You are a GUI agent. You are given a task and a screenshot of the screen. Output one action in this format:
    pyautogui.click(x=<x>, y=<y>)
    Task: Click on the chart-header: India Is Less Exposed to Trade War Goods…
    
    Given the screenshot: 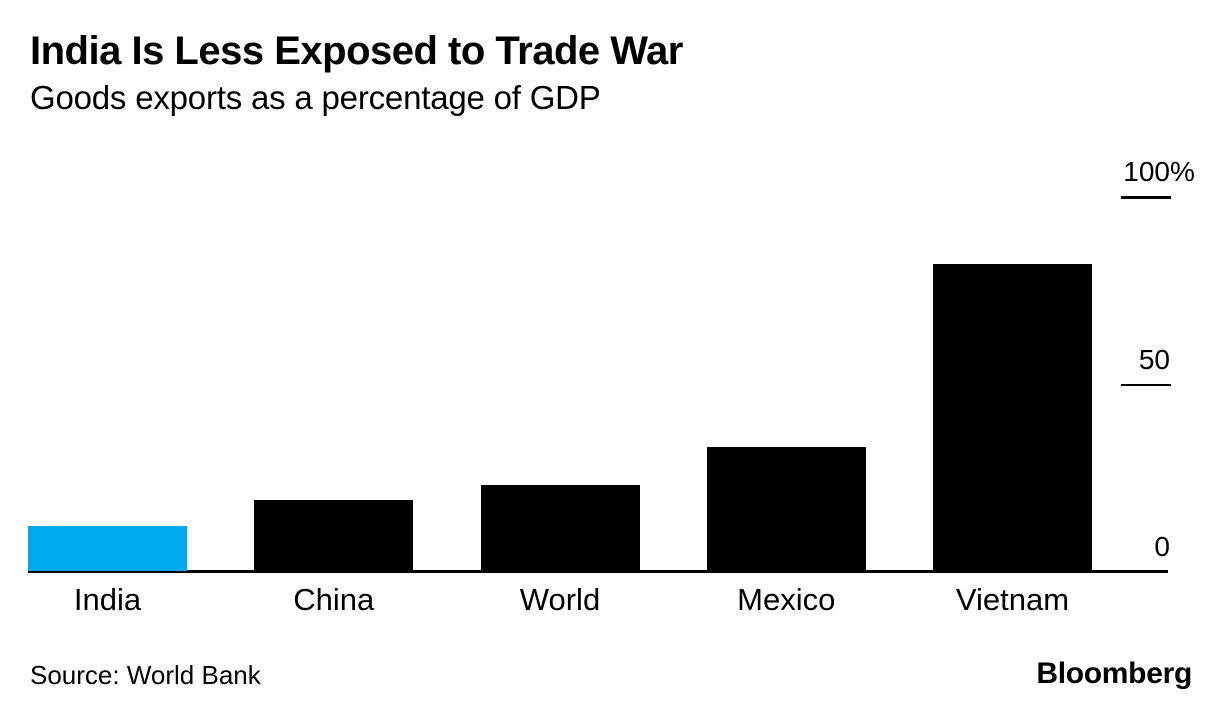 What is the action you would take?
    pyautogui.click(x=356, y=73)
    